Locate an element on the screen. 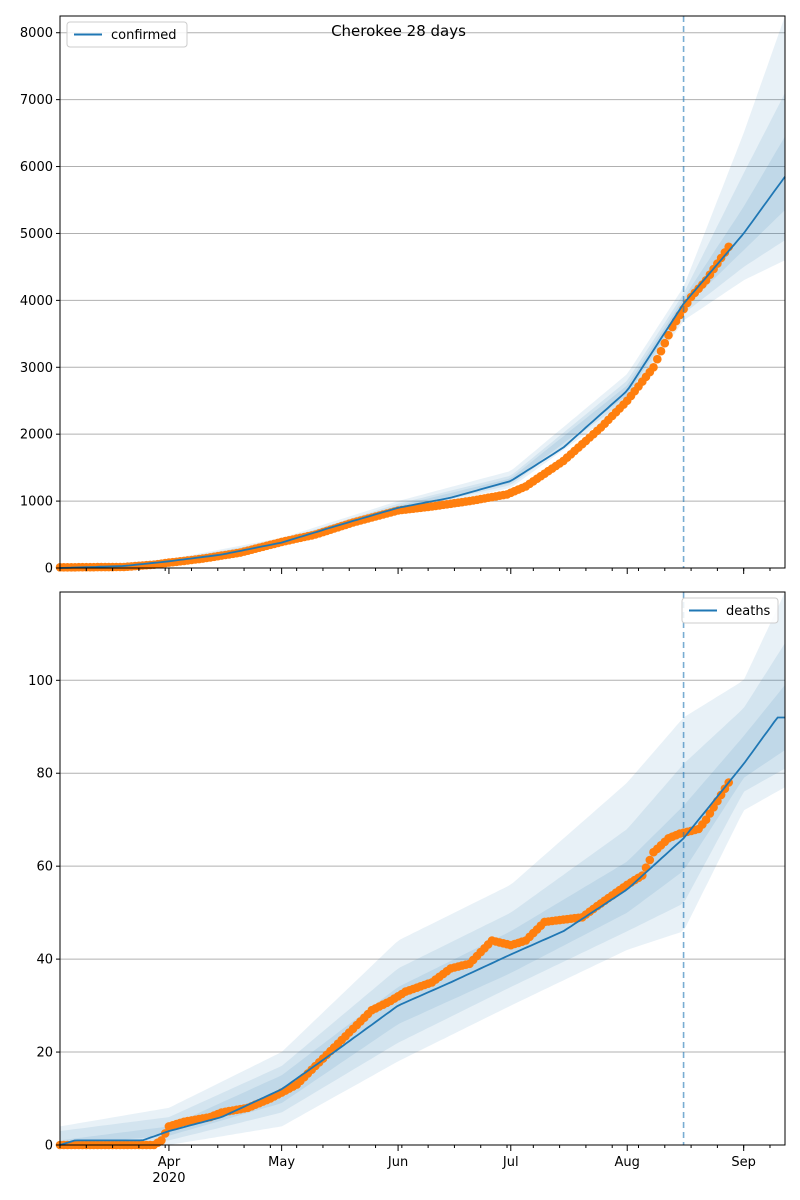 The image size is (800, 1200). x-tick-label: Apr is located at coordinates (169, 1162).